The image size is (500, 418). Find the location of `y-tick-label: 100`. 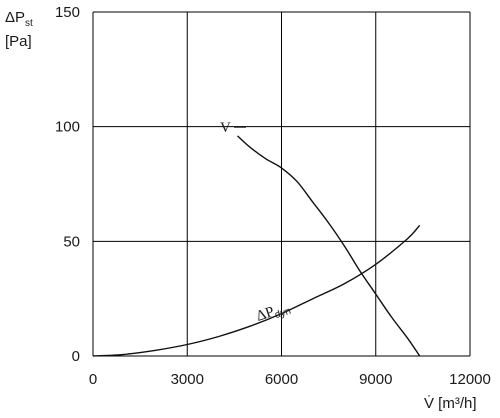

y-tick-label: 100 is located at coordinates (67, 127).